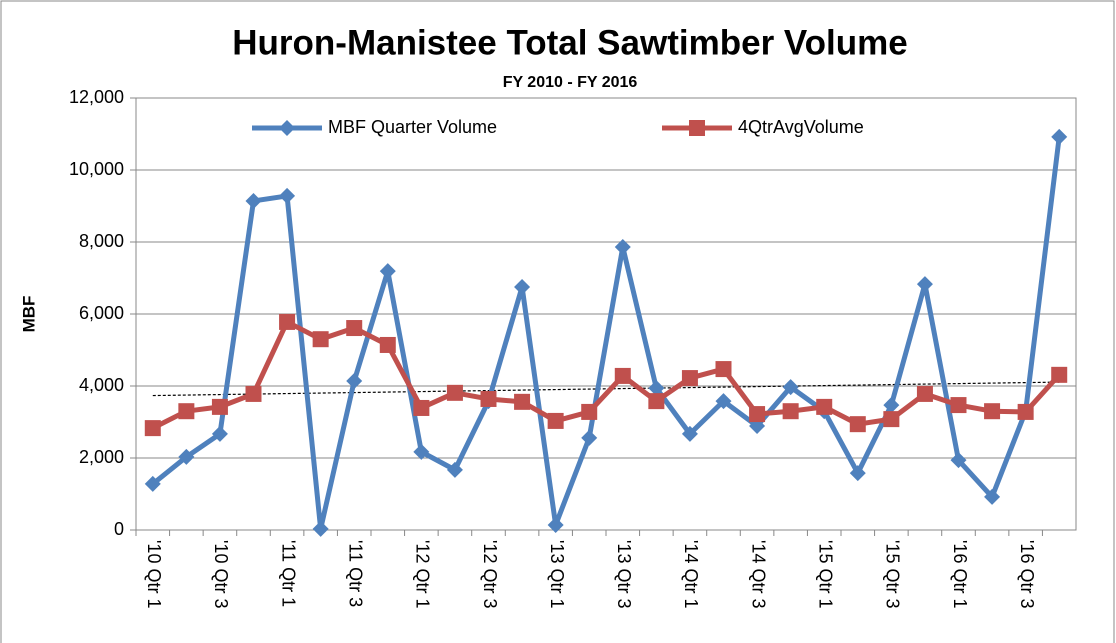 This screenshot has width=1116, height=643. I want to click on x-tick-label: '10 Qtr 1, so click(154, 574).